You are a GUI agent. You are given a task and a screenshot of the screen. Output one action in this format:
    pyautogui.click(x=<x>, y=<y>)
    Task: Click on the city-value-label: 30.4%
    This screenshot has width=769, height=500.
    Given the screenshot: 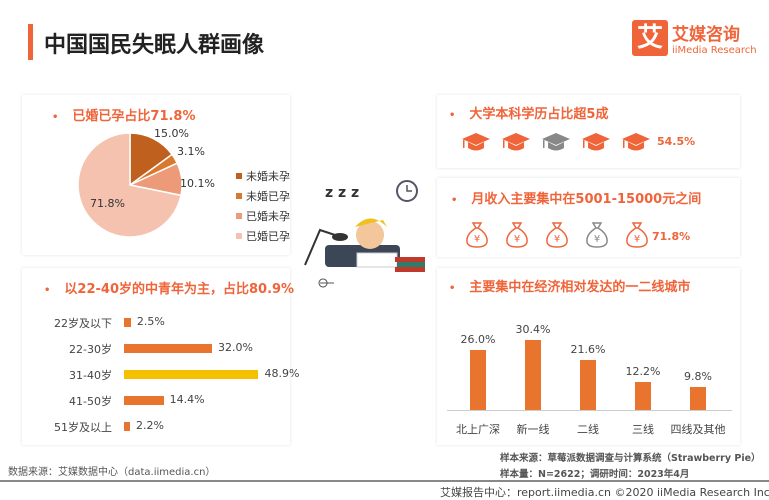 What is the action you would take?
    pyautogui.click(x=533, y=330)
    